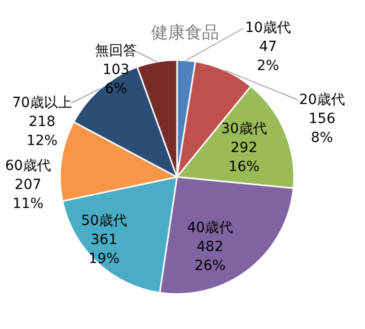 This screenshot has width=365, height=329. What do you see at coordinates (244, 129) in the screenshot?
I see `slice-label: 30歳代` at bounding box center [244, 129].